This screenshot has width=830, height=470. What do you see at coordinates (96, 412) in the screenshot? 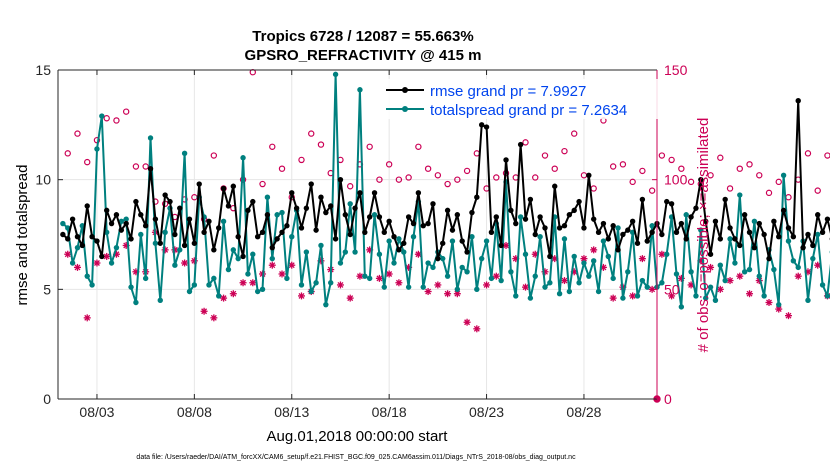
I see `x-tick-label: 08/03` at bounding box center [96, 412].